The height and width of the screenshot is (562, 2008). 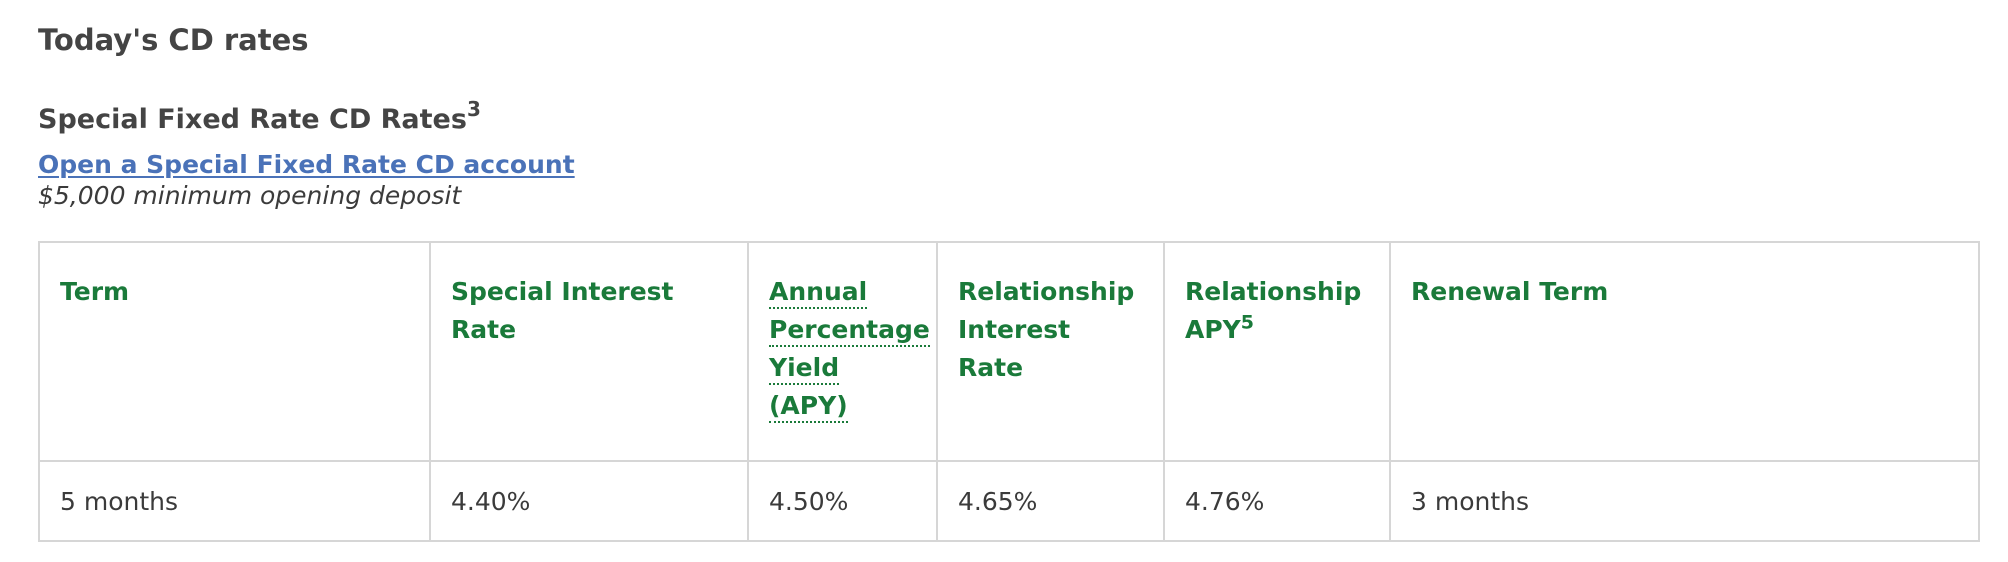 I want to click on header-relationship-interest-rate: Relationship Interest Rate, so click(x=1050, y=351).